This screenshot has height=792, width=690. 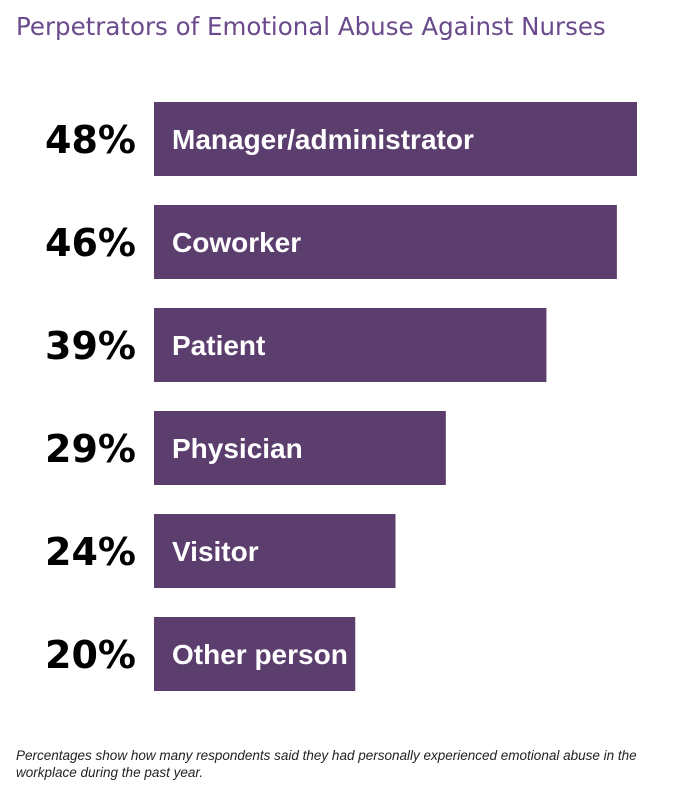 I want to click on value-label-physician: 29%, so click(x=90, y=449).